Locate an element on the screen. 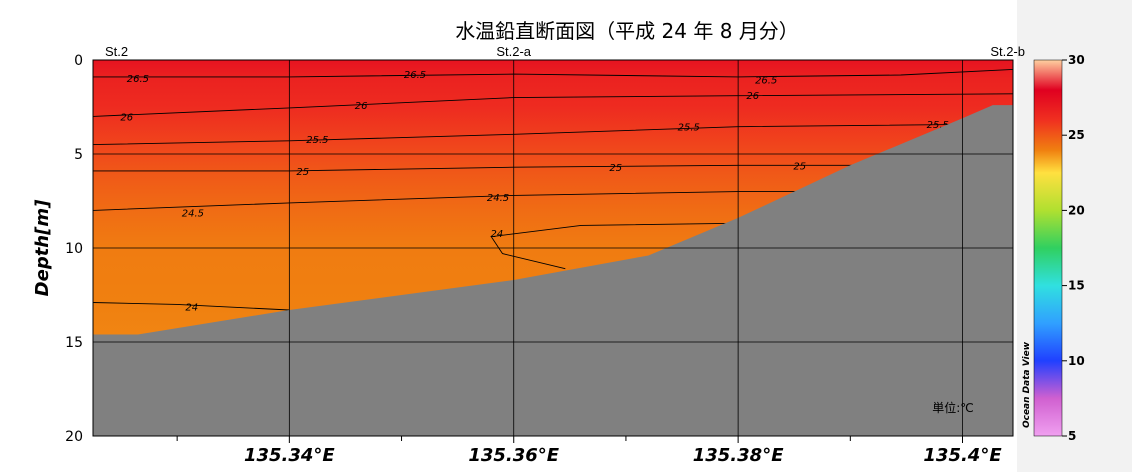 This screenshot has height=472, width=1132. contour-label-2-1: 25.5 is located at coordinates (689, 128).